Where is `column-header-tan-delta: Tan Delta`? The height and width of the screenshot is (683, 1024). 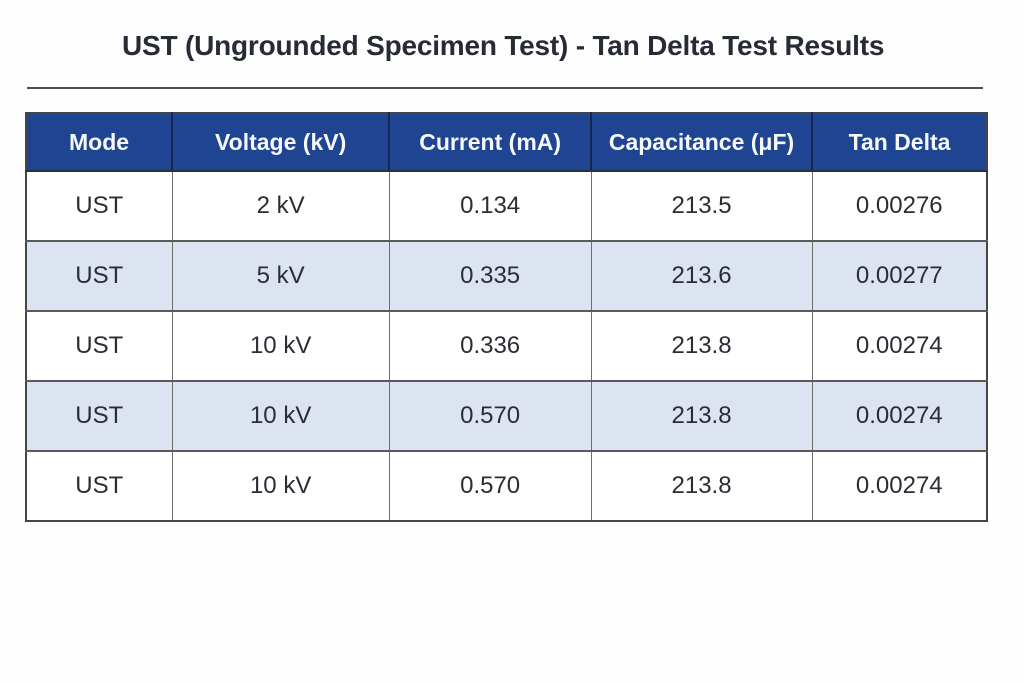 column-header-tan-delta: Tan Delta is located at coordinates (899, 142).